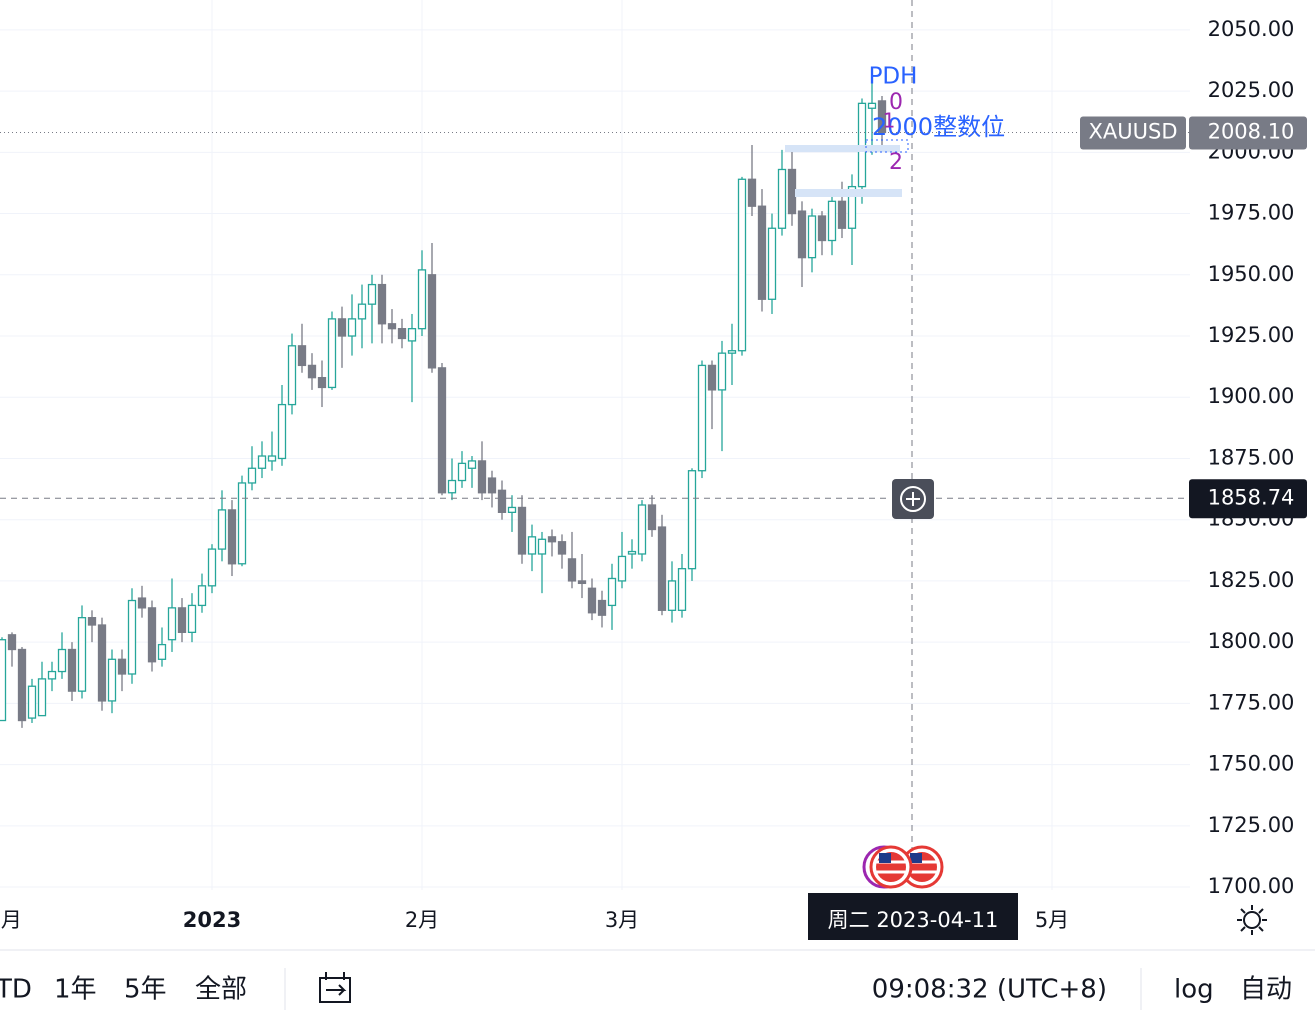 The image size is (1315, 1021). I want to click on symbol-box, so click(1133, 133).